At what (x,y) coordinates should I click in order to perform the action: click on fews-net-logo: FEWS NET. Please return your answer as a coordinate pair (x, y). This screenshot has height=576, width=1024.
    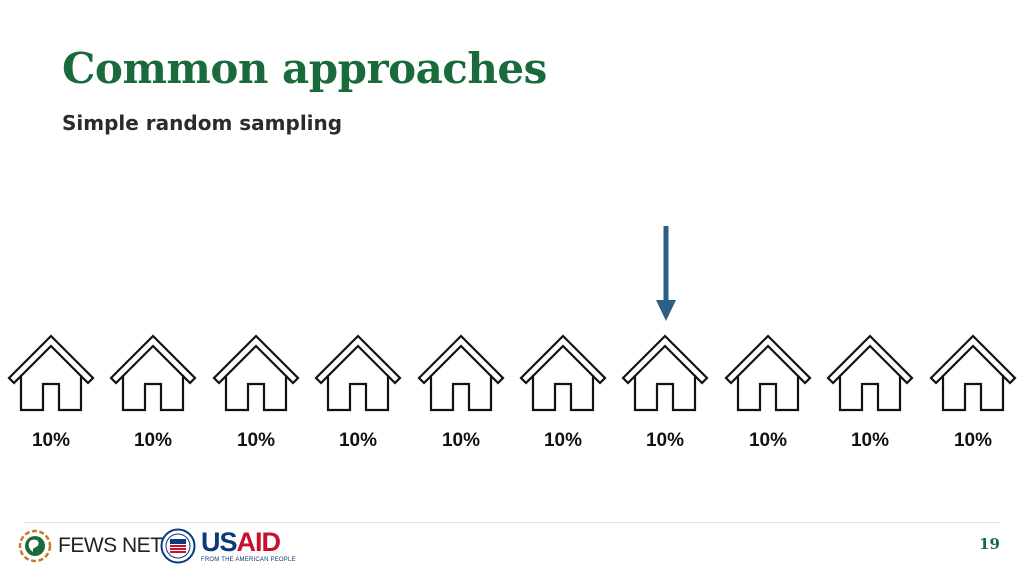
    Looking at the image, I should click on (90, 546).